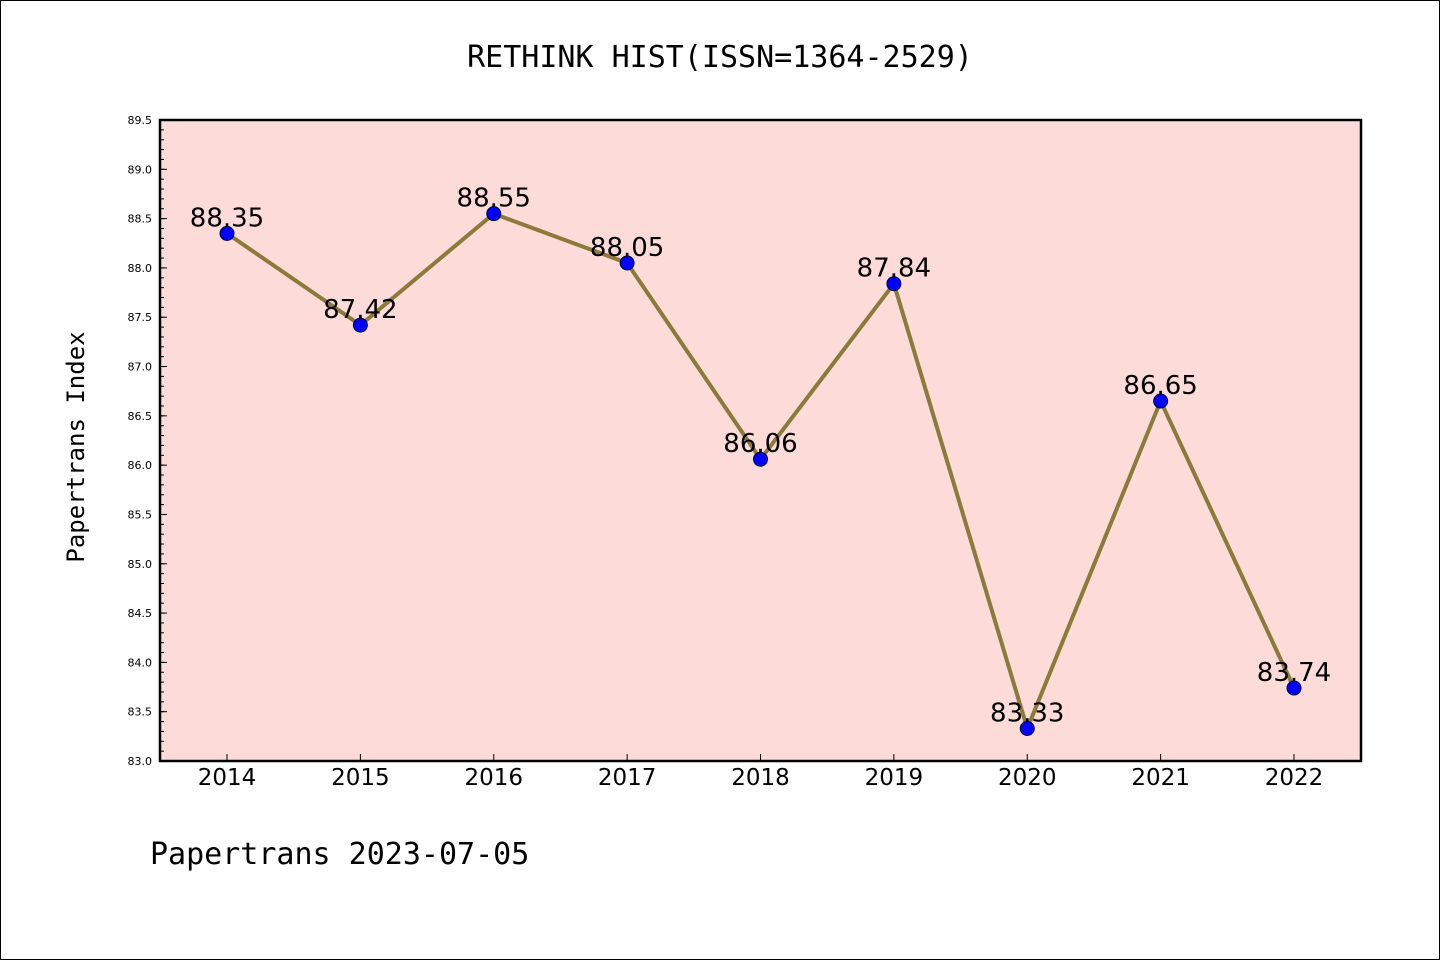 This screenshot has height=960, width=1440. What do you see at coordinates (894, 778) in the screenshot?
I see `x-tick-label: 2019` at bounding box center [894, 778].